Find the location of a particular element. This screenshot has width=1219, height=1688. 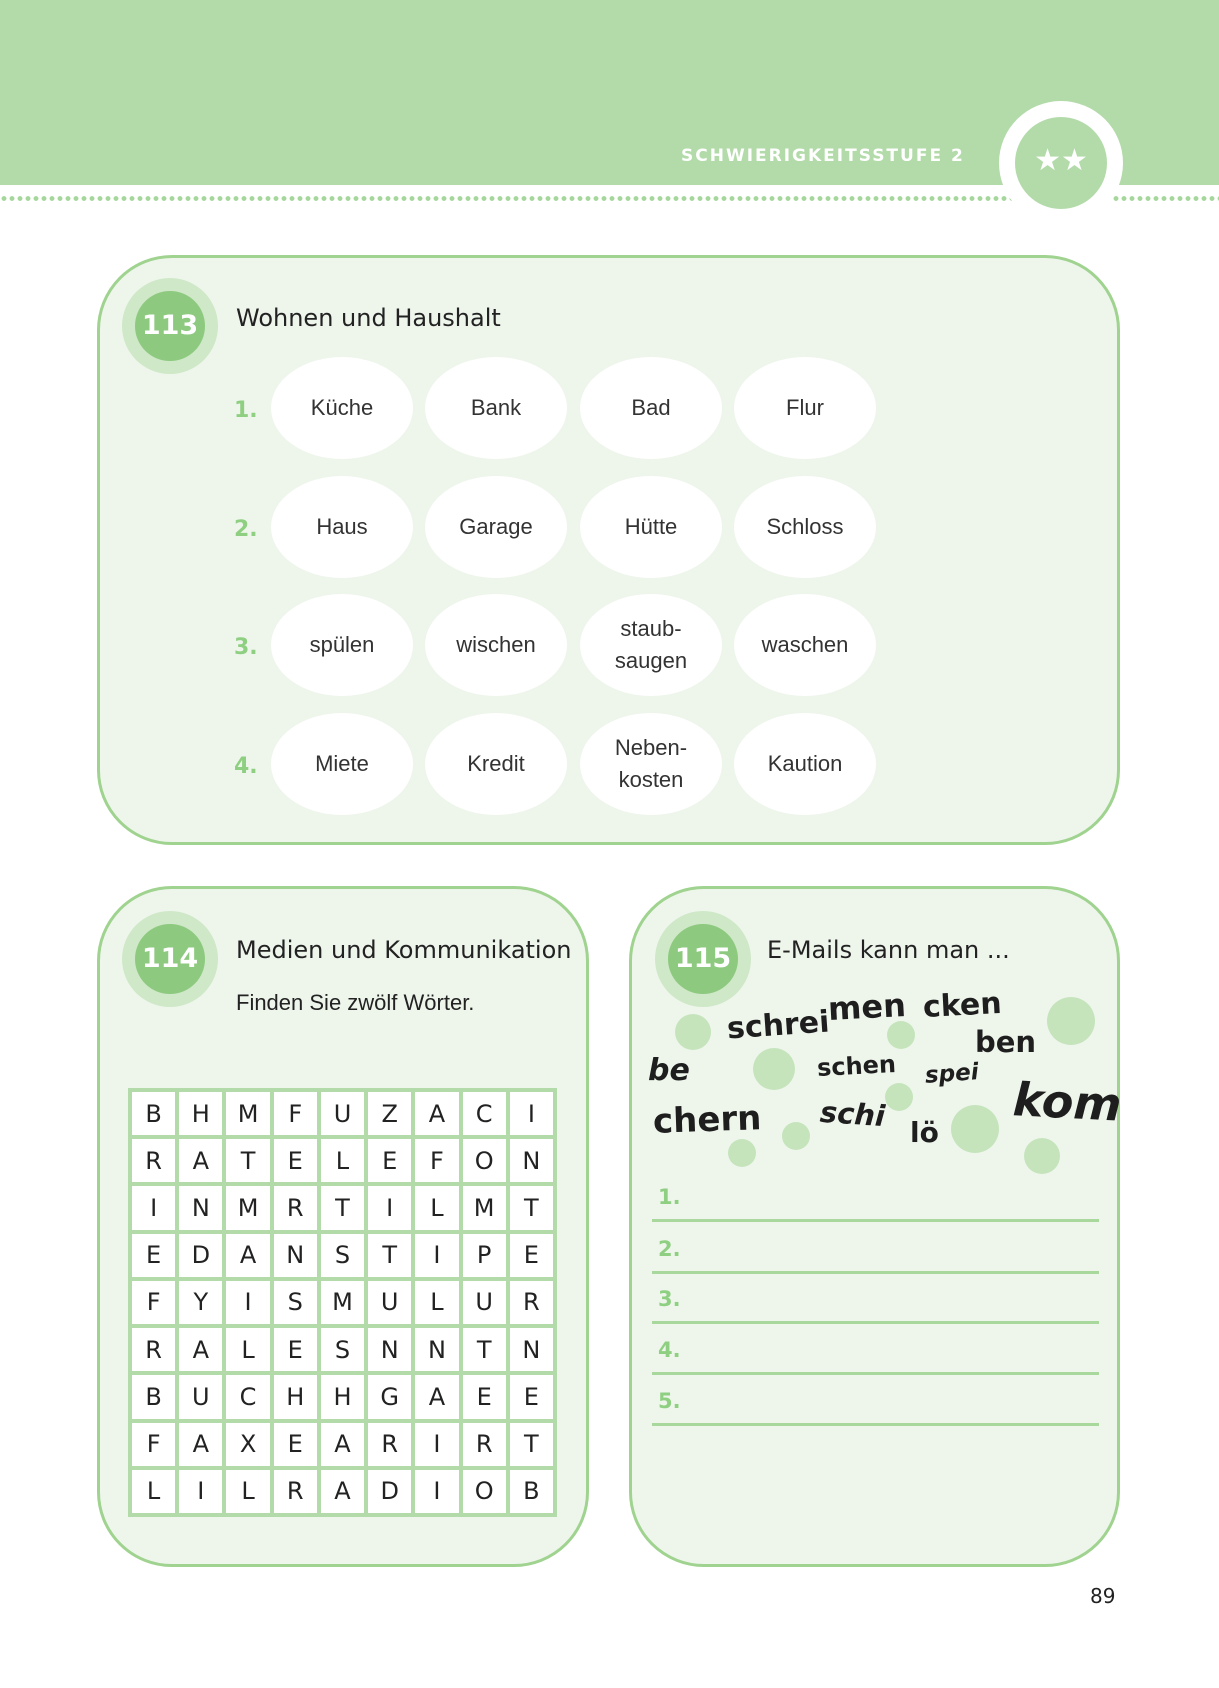

word-oval: Bank is located at coordinates (496, 408).